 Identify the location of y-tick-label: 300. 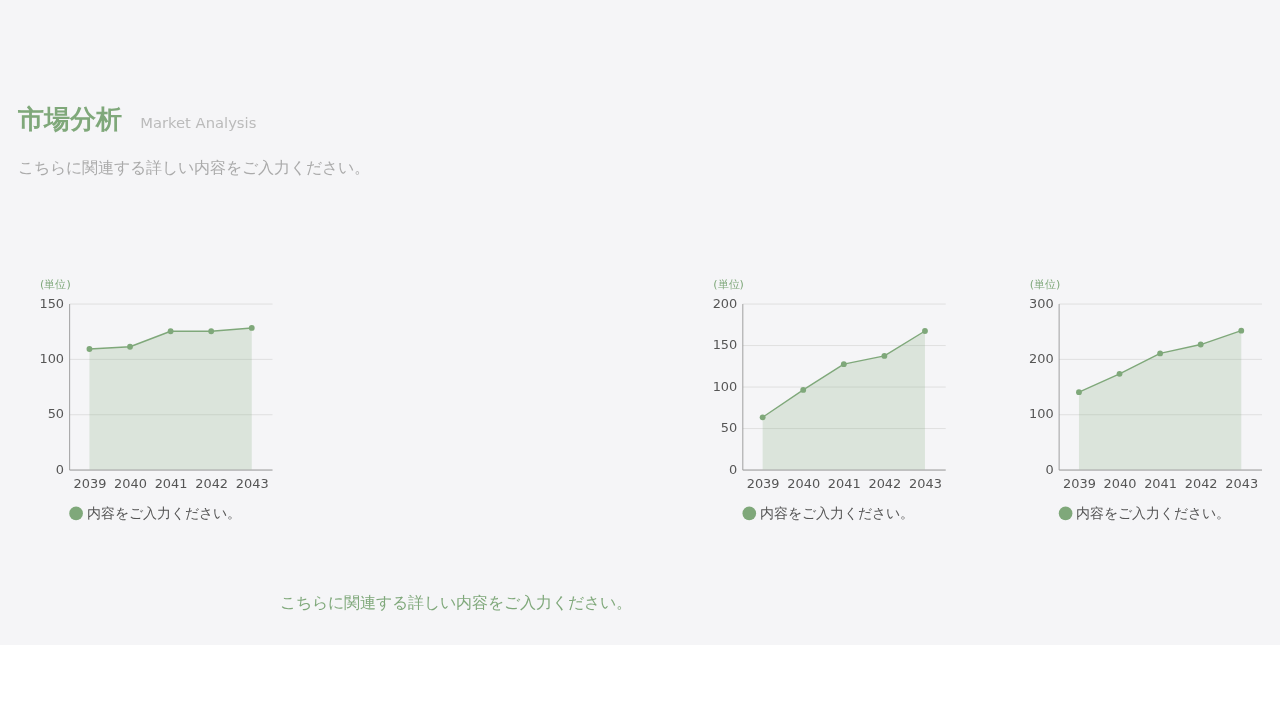
(1041, 303).